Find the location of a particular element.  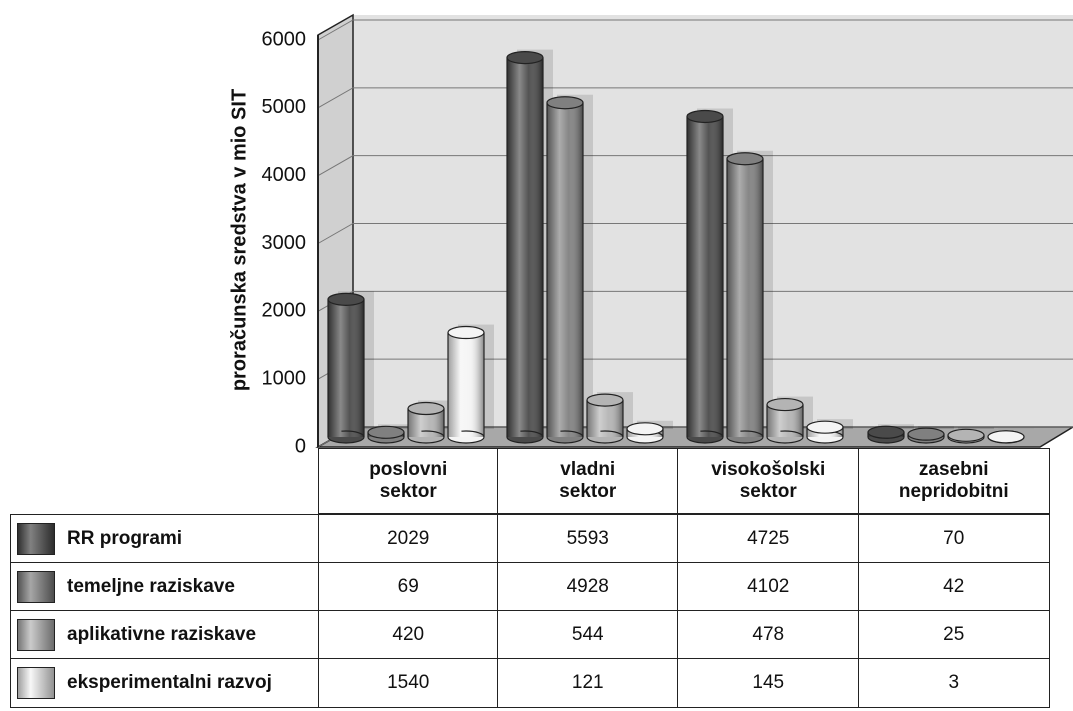

y-axis-label: proračunska sredstva v mio SIT is located at coordinates (239, 240).